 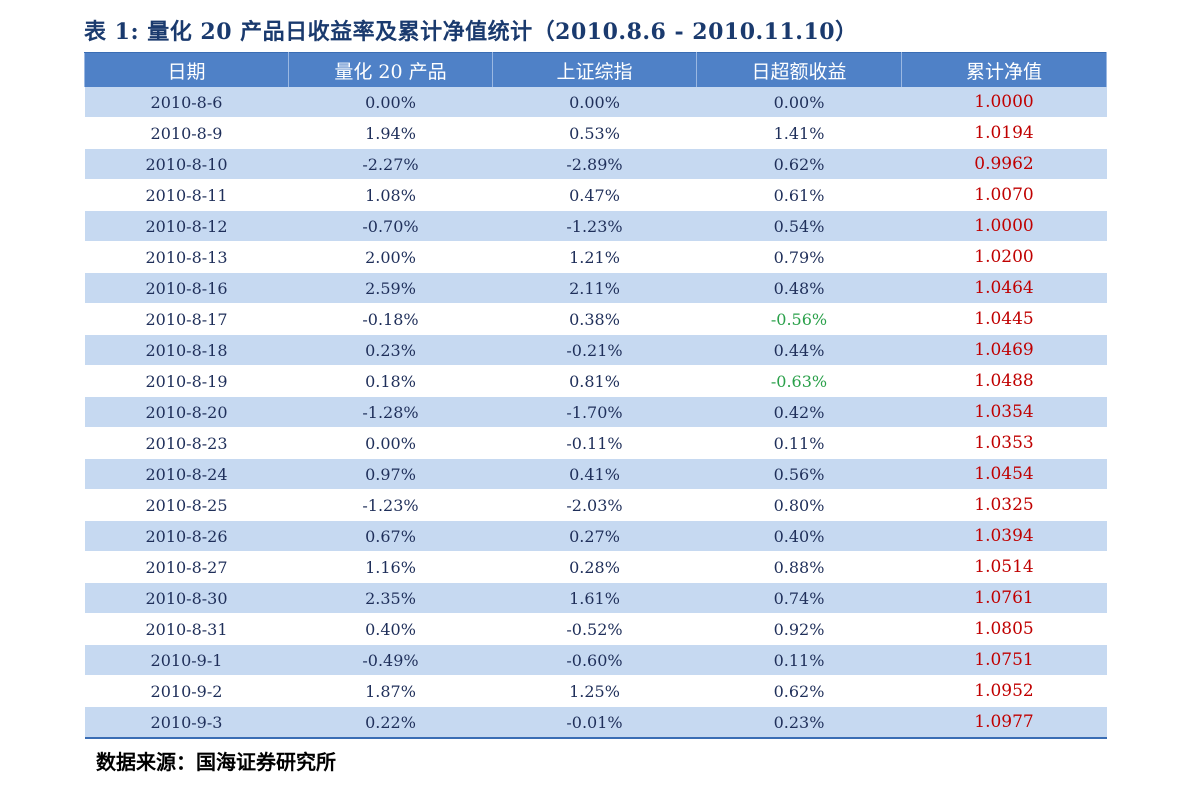 I want to click on cell-cumulative-nav: 1.0194, so click(x=1004, y=133).